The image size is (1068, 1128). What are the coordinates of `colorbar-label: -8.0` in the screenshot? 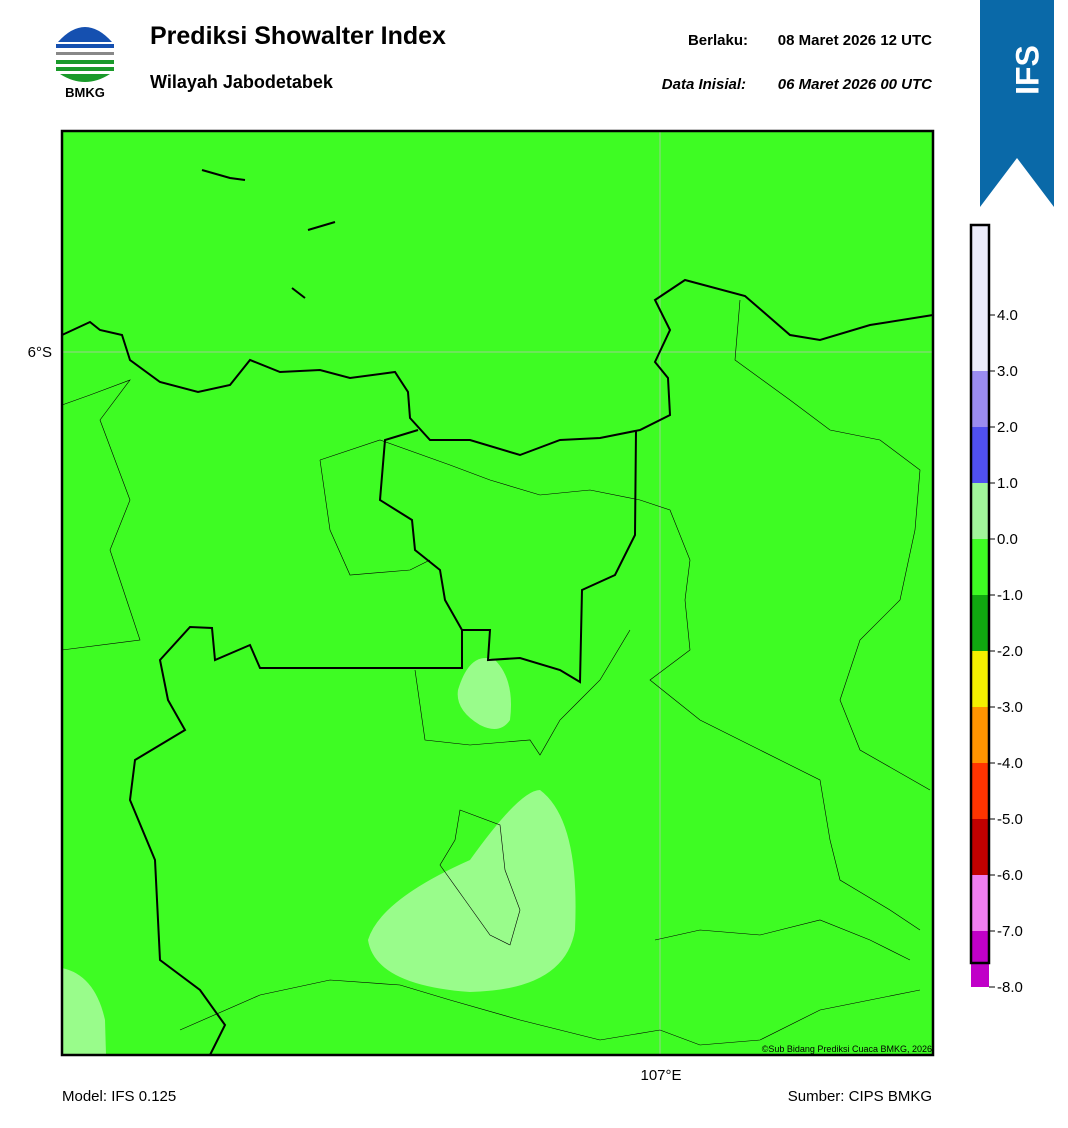 It's located at (1010, 987).